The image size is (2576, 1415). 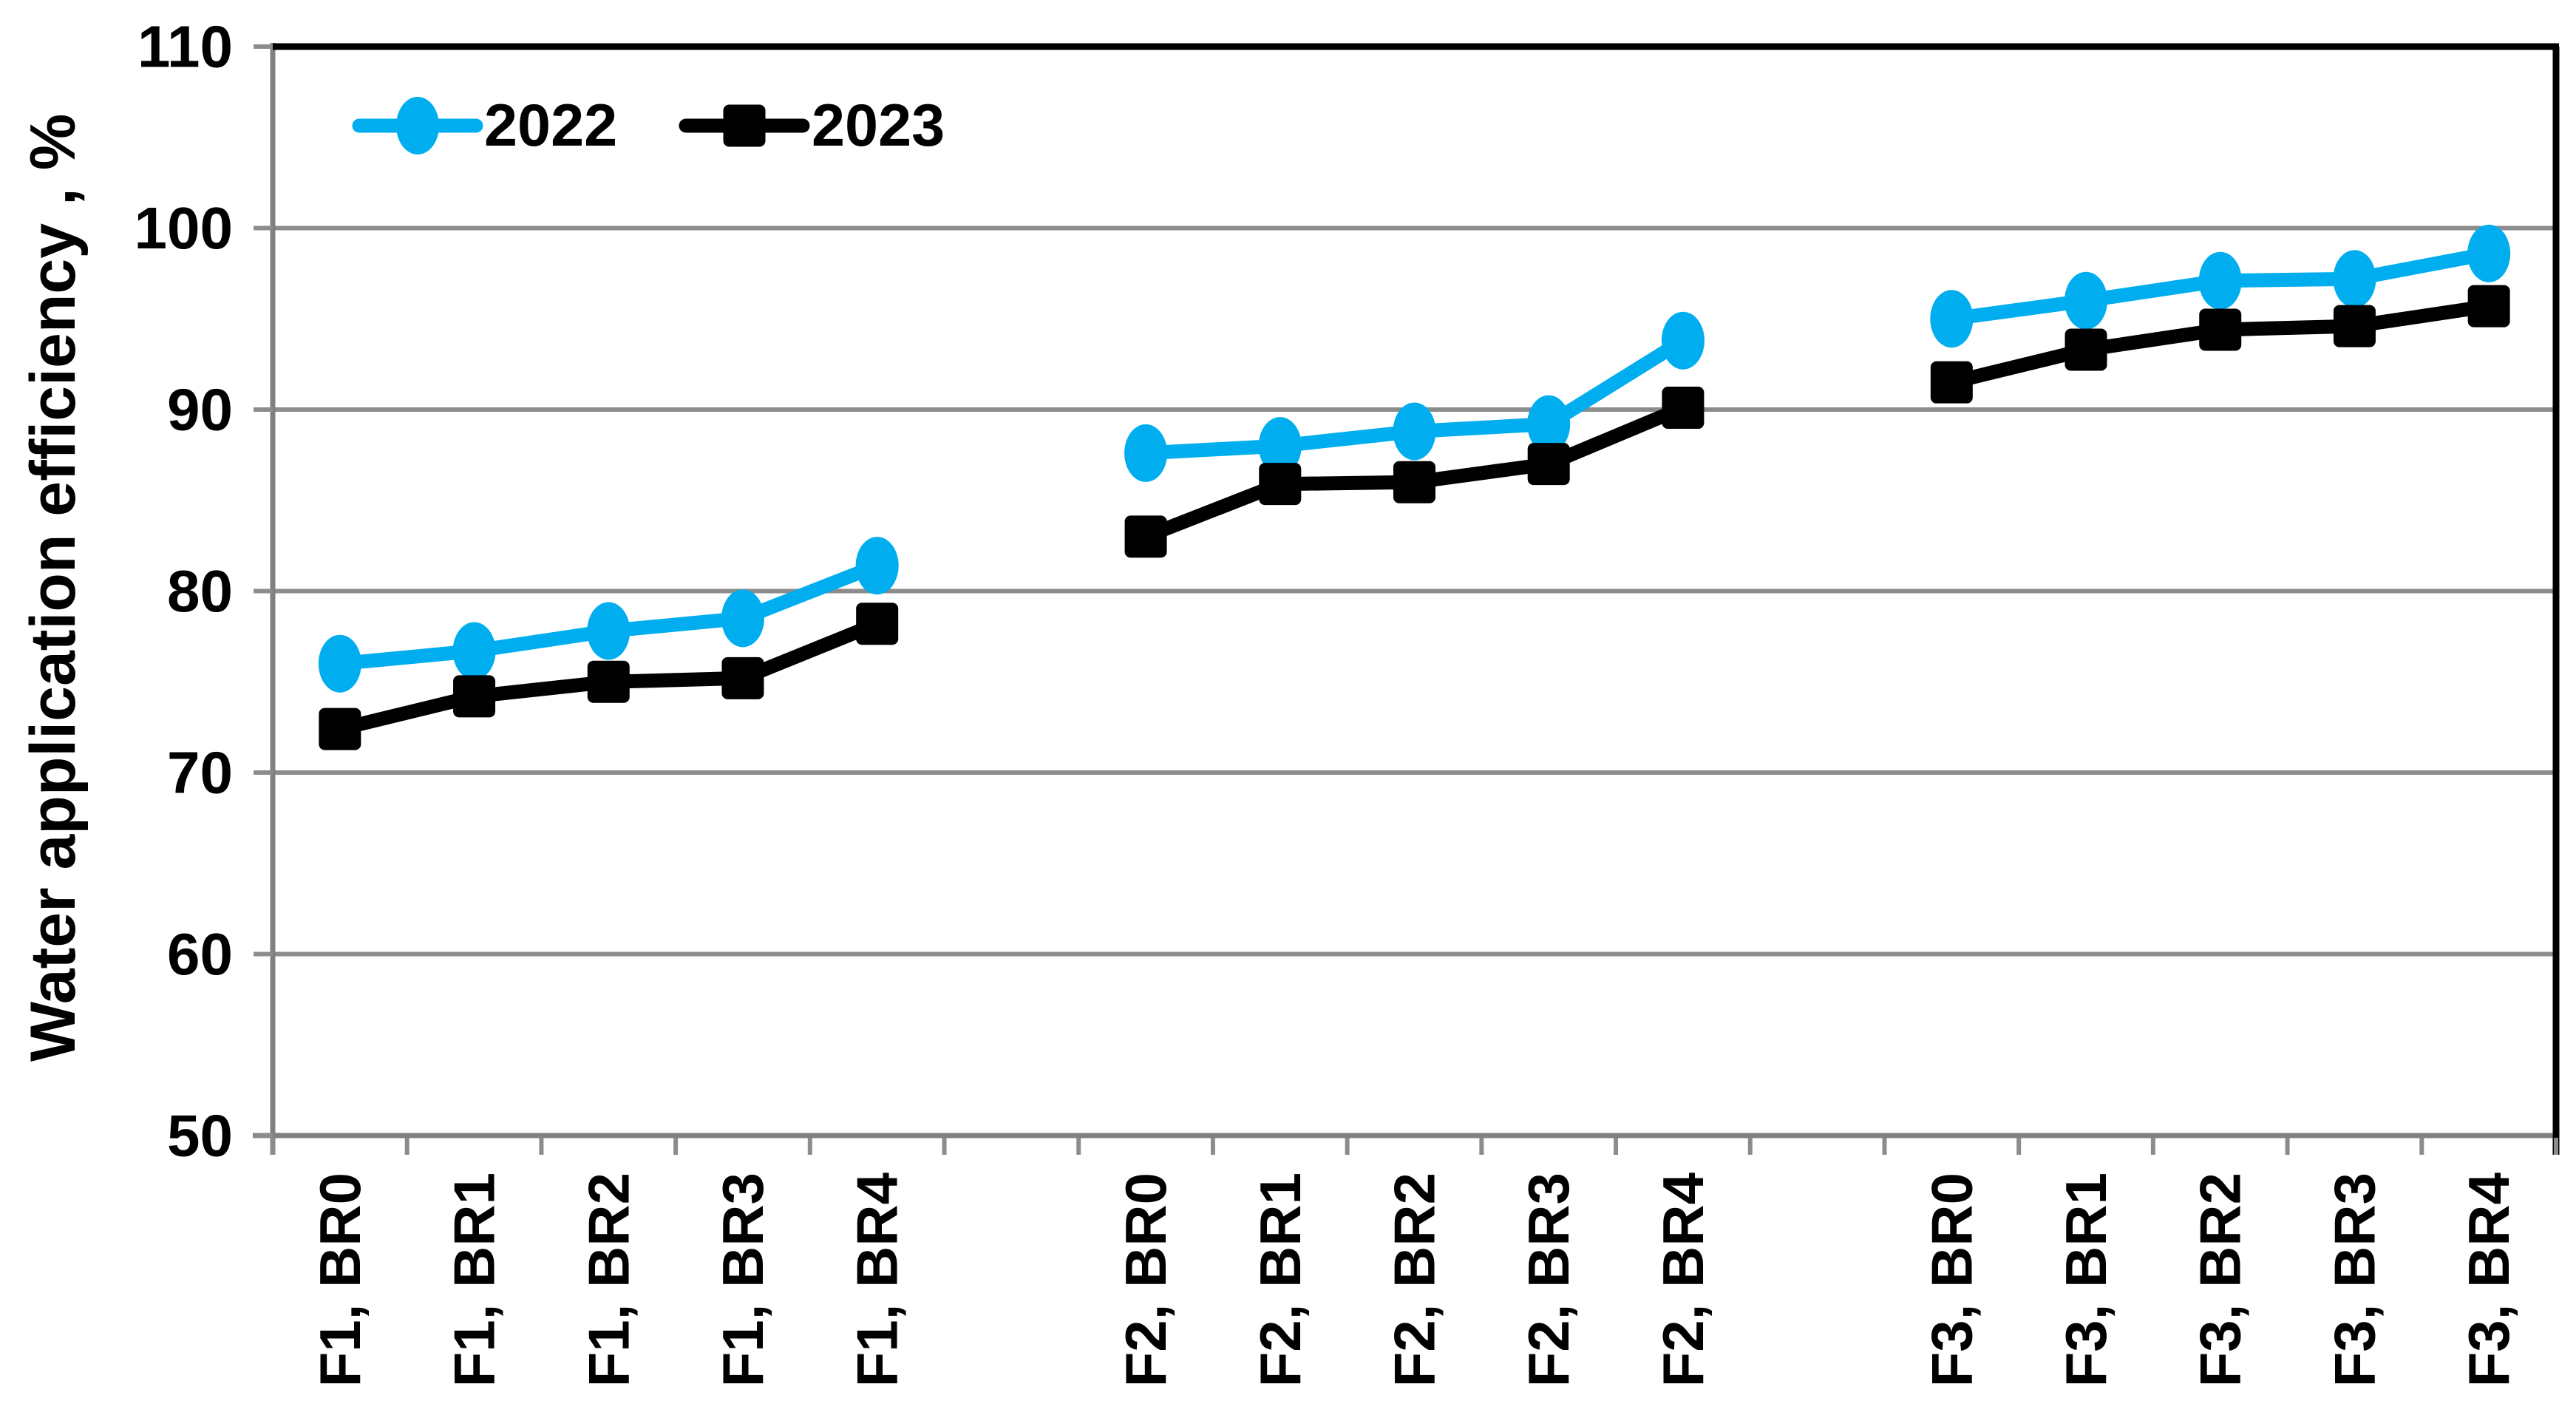 What do you see at coordinates (648, 125) in the screenshot?
I see `legend: 2022 2023` at bounding box center [648, 125].